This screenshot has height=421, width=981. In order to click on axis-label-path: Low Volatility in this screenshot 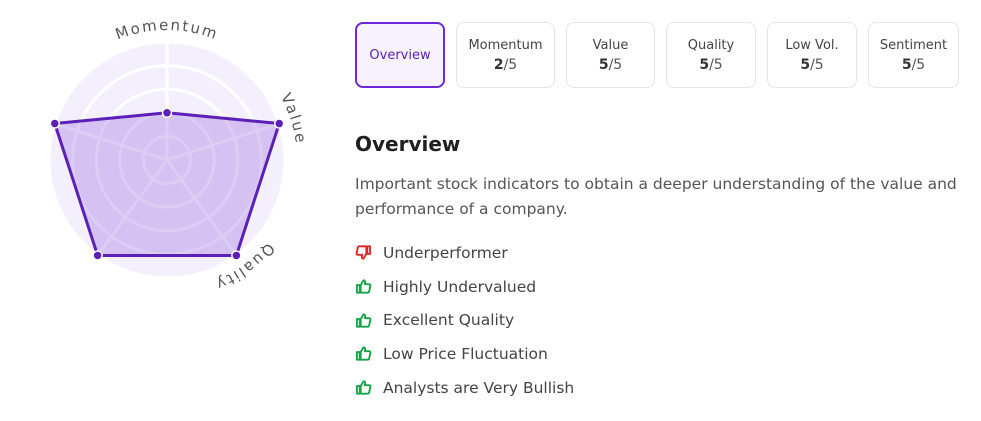, I will do `click(2, 2)`.